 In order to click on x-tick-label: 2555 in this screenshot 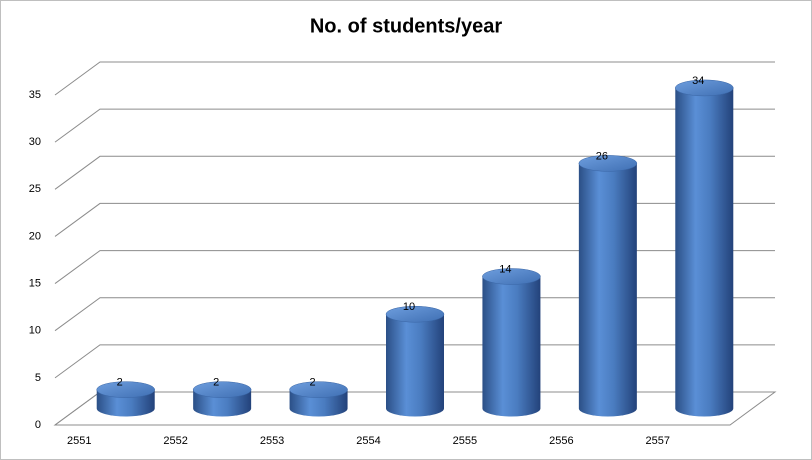, I will do `click(465, 441)`.